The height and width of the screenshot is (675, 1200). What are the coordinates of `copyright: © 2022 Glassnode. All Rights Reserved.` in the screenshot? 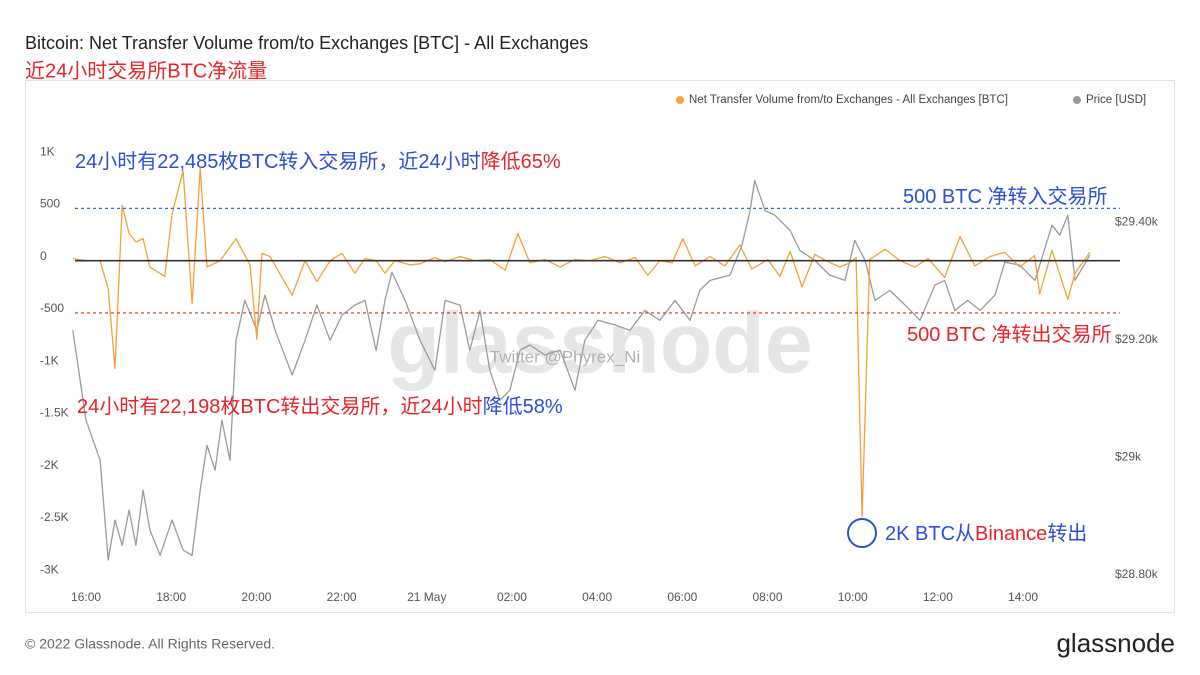 It's located at (150, 644).